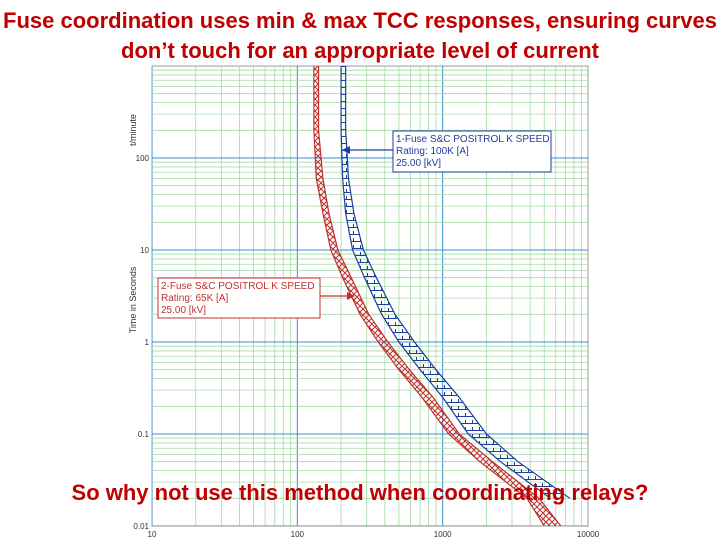 This screenshot has width=720, height=540. What do you see at coordinates (152, 534) in the screenshot?
I see `x-tick-label: 10` at bounding box center [152, 534].